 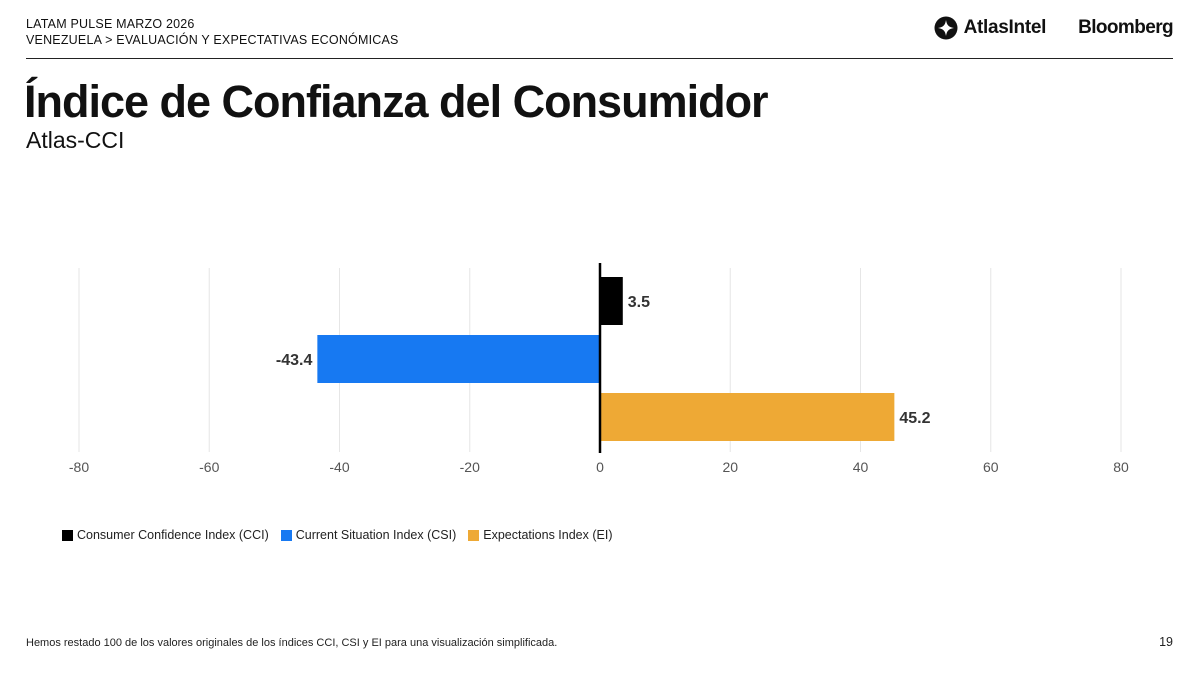 What do you see at coordinates (79, 467) in the screenshot?
I see `x-tick-label: -80` at bounding box center [79, 467].